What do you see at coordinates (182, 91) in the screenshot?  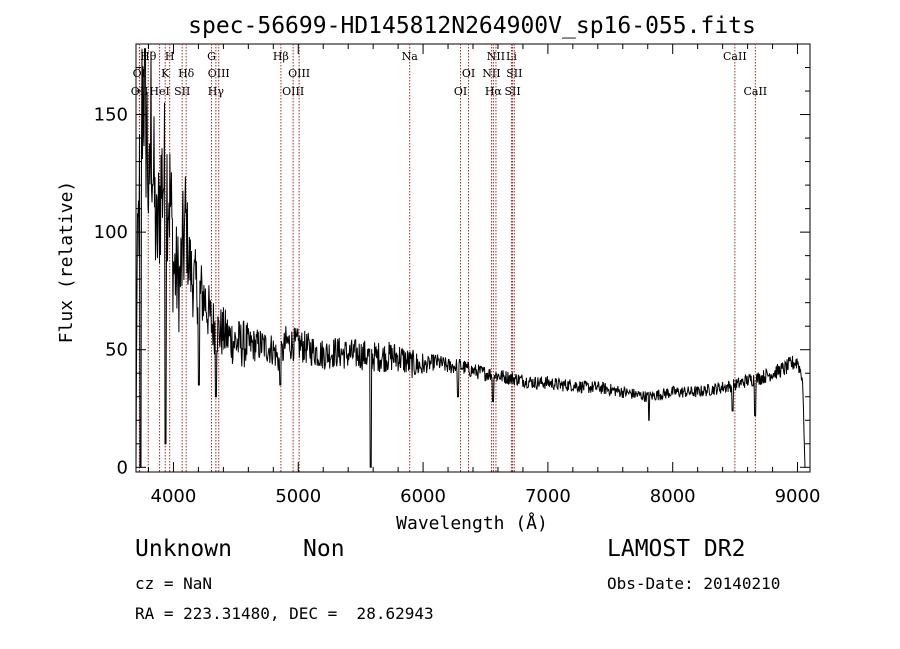 I see `line-label-6: SII` at bounding box center [182, 91].